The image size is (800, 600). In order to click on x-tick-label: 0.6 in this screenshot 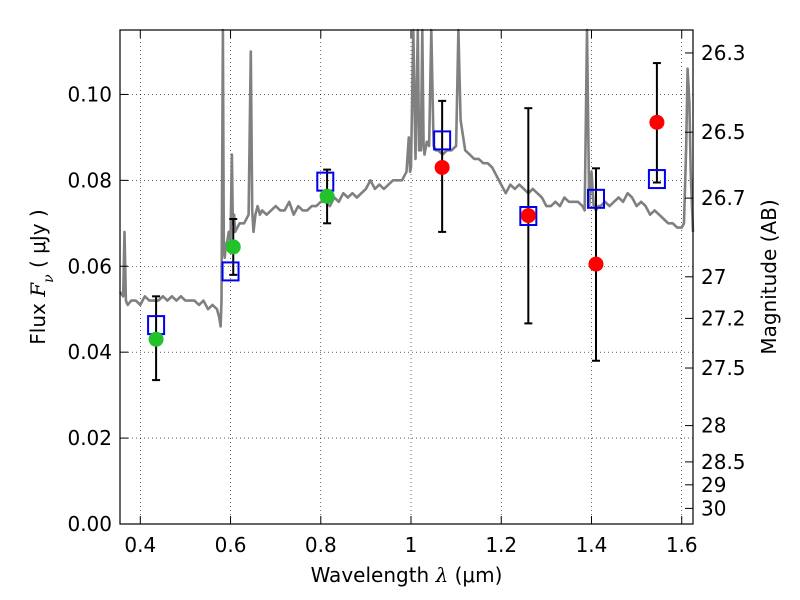, I will do `click(231, 545)`.